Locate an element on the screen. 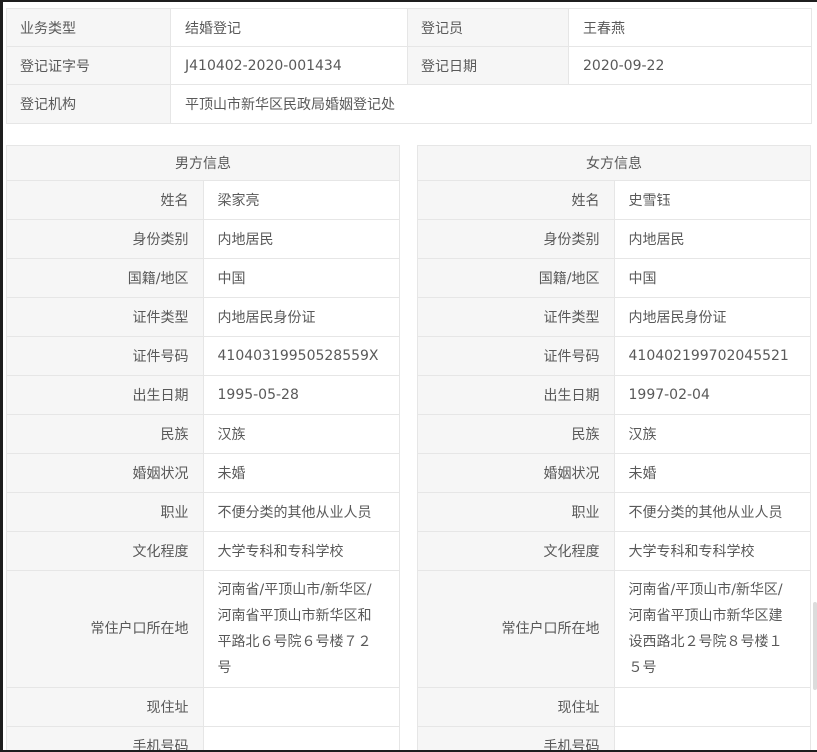  table-row: 证件号码 410402199702045521 is located at coordinates (614, 356).